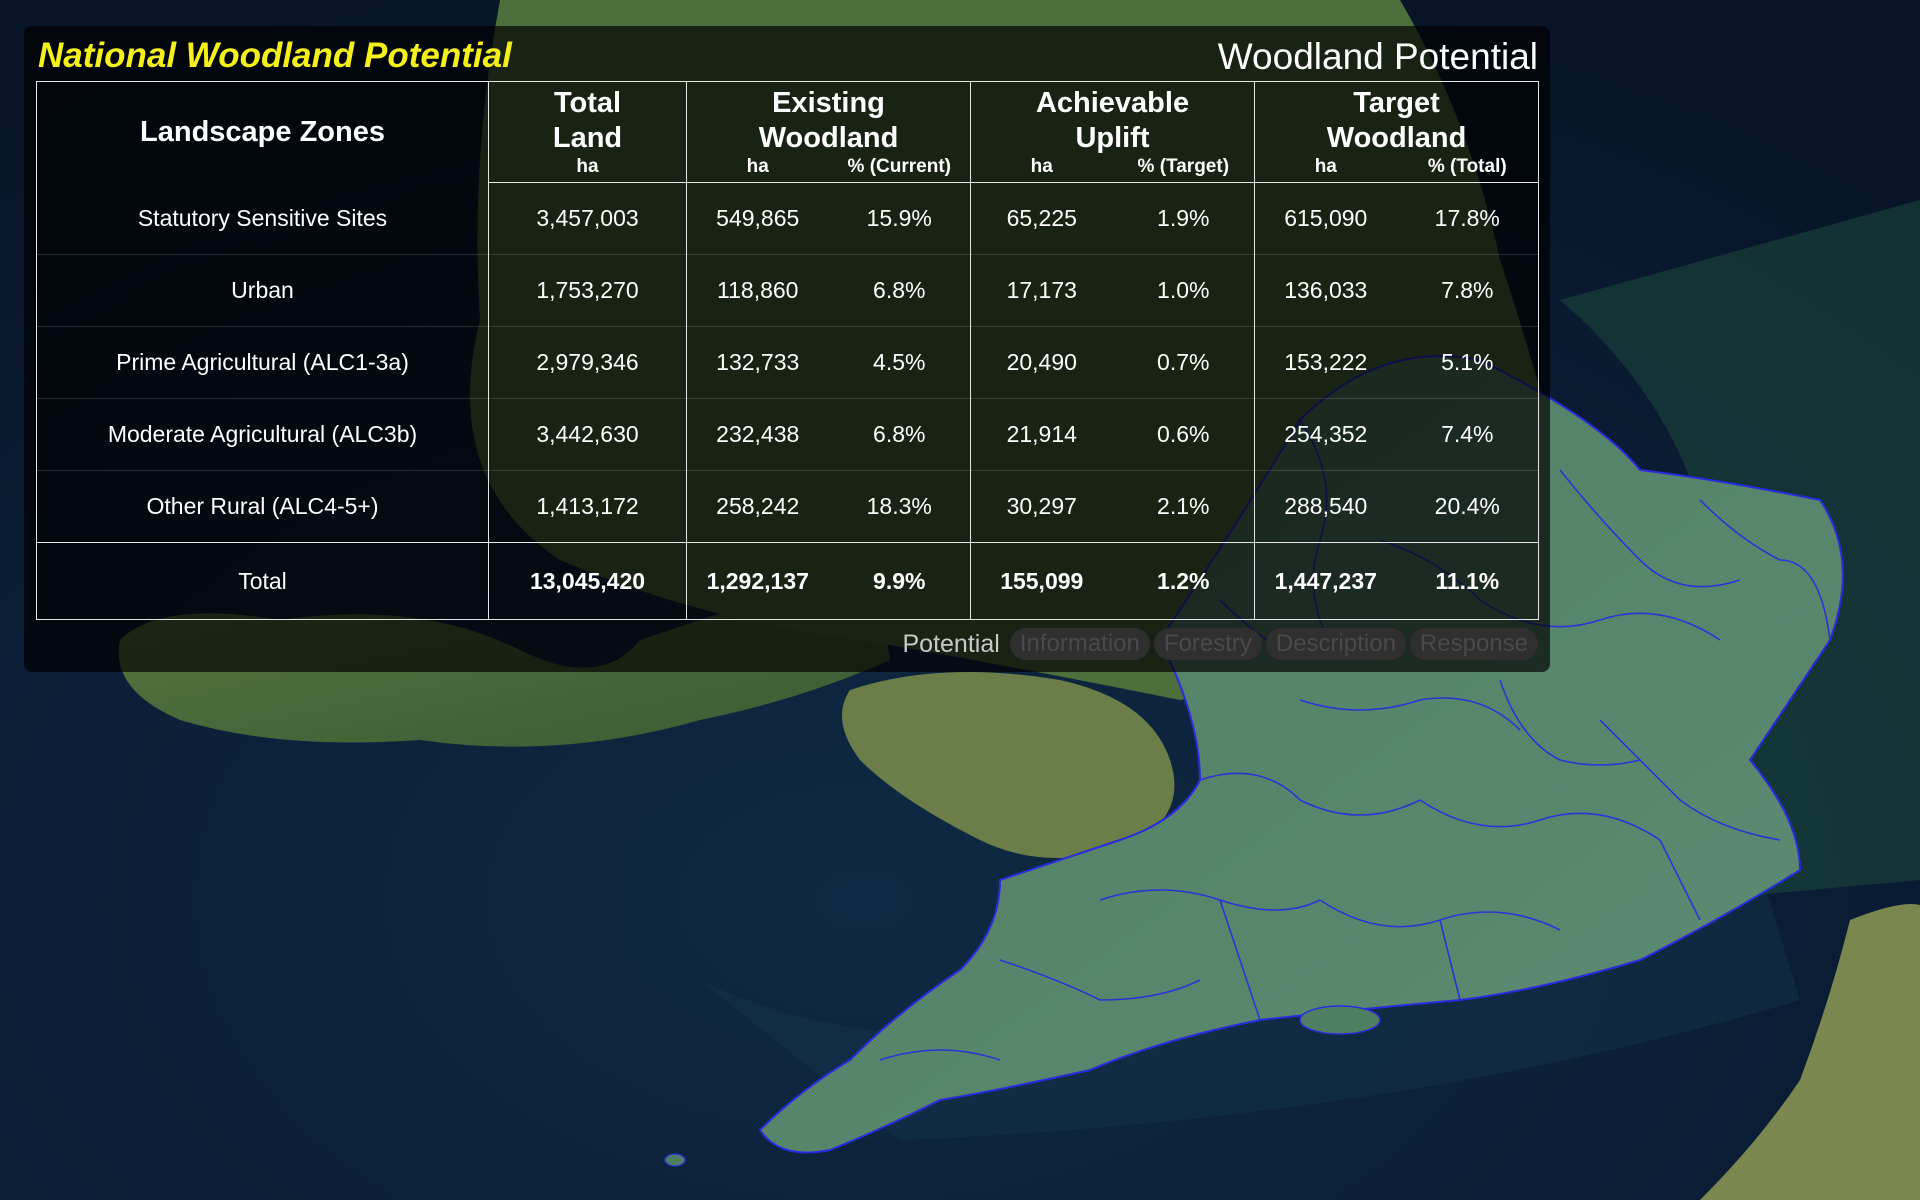 This screenshot has width=1920, height=1200. What do you see at coordinates (757, 506) in the screenshot?
I see `table-cell: 258,242` at bounding box center [757, 506].